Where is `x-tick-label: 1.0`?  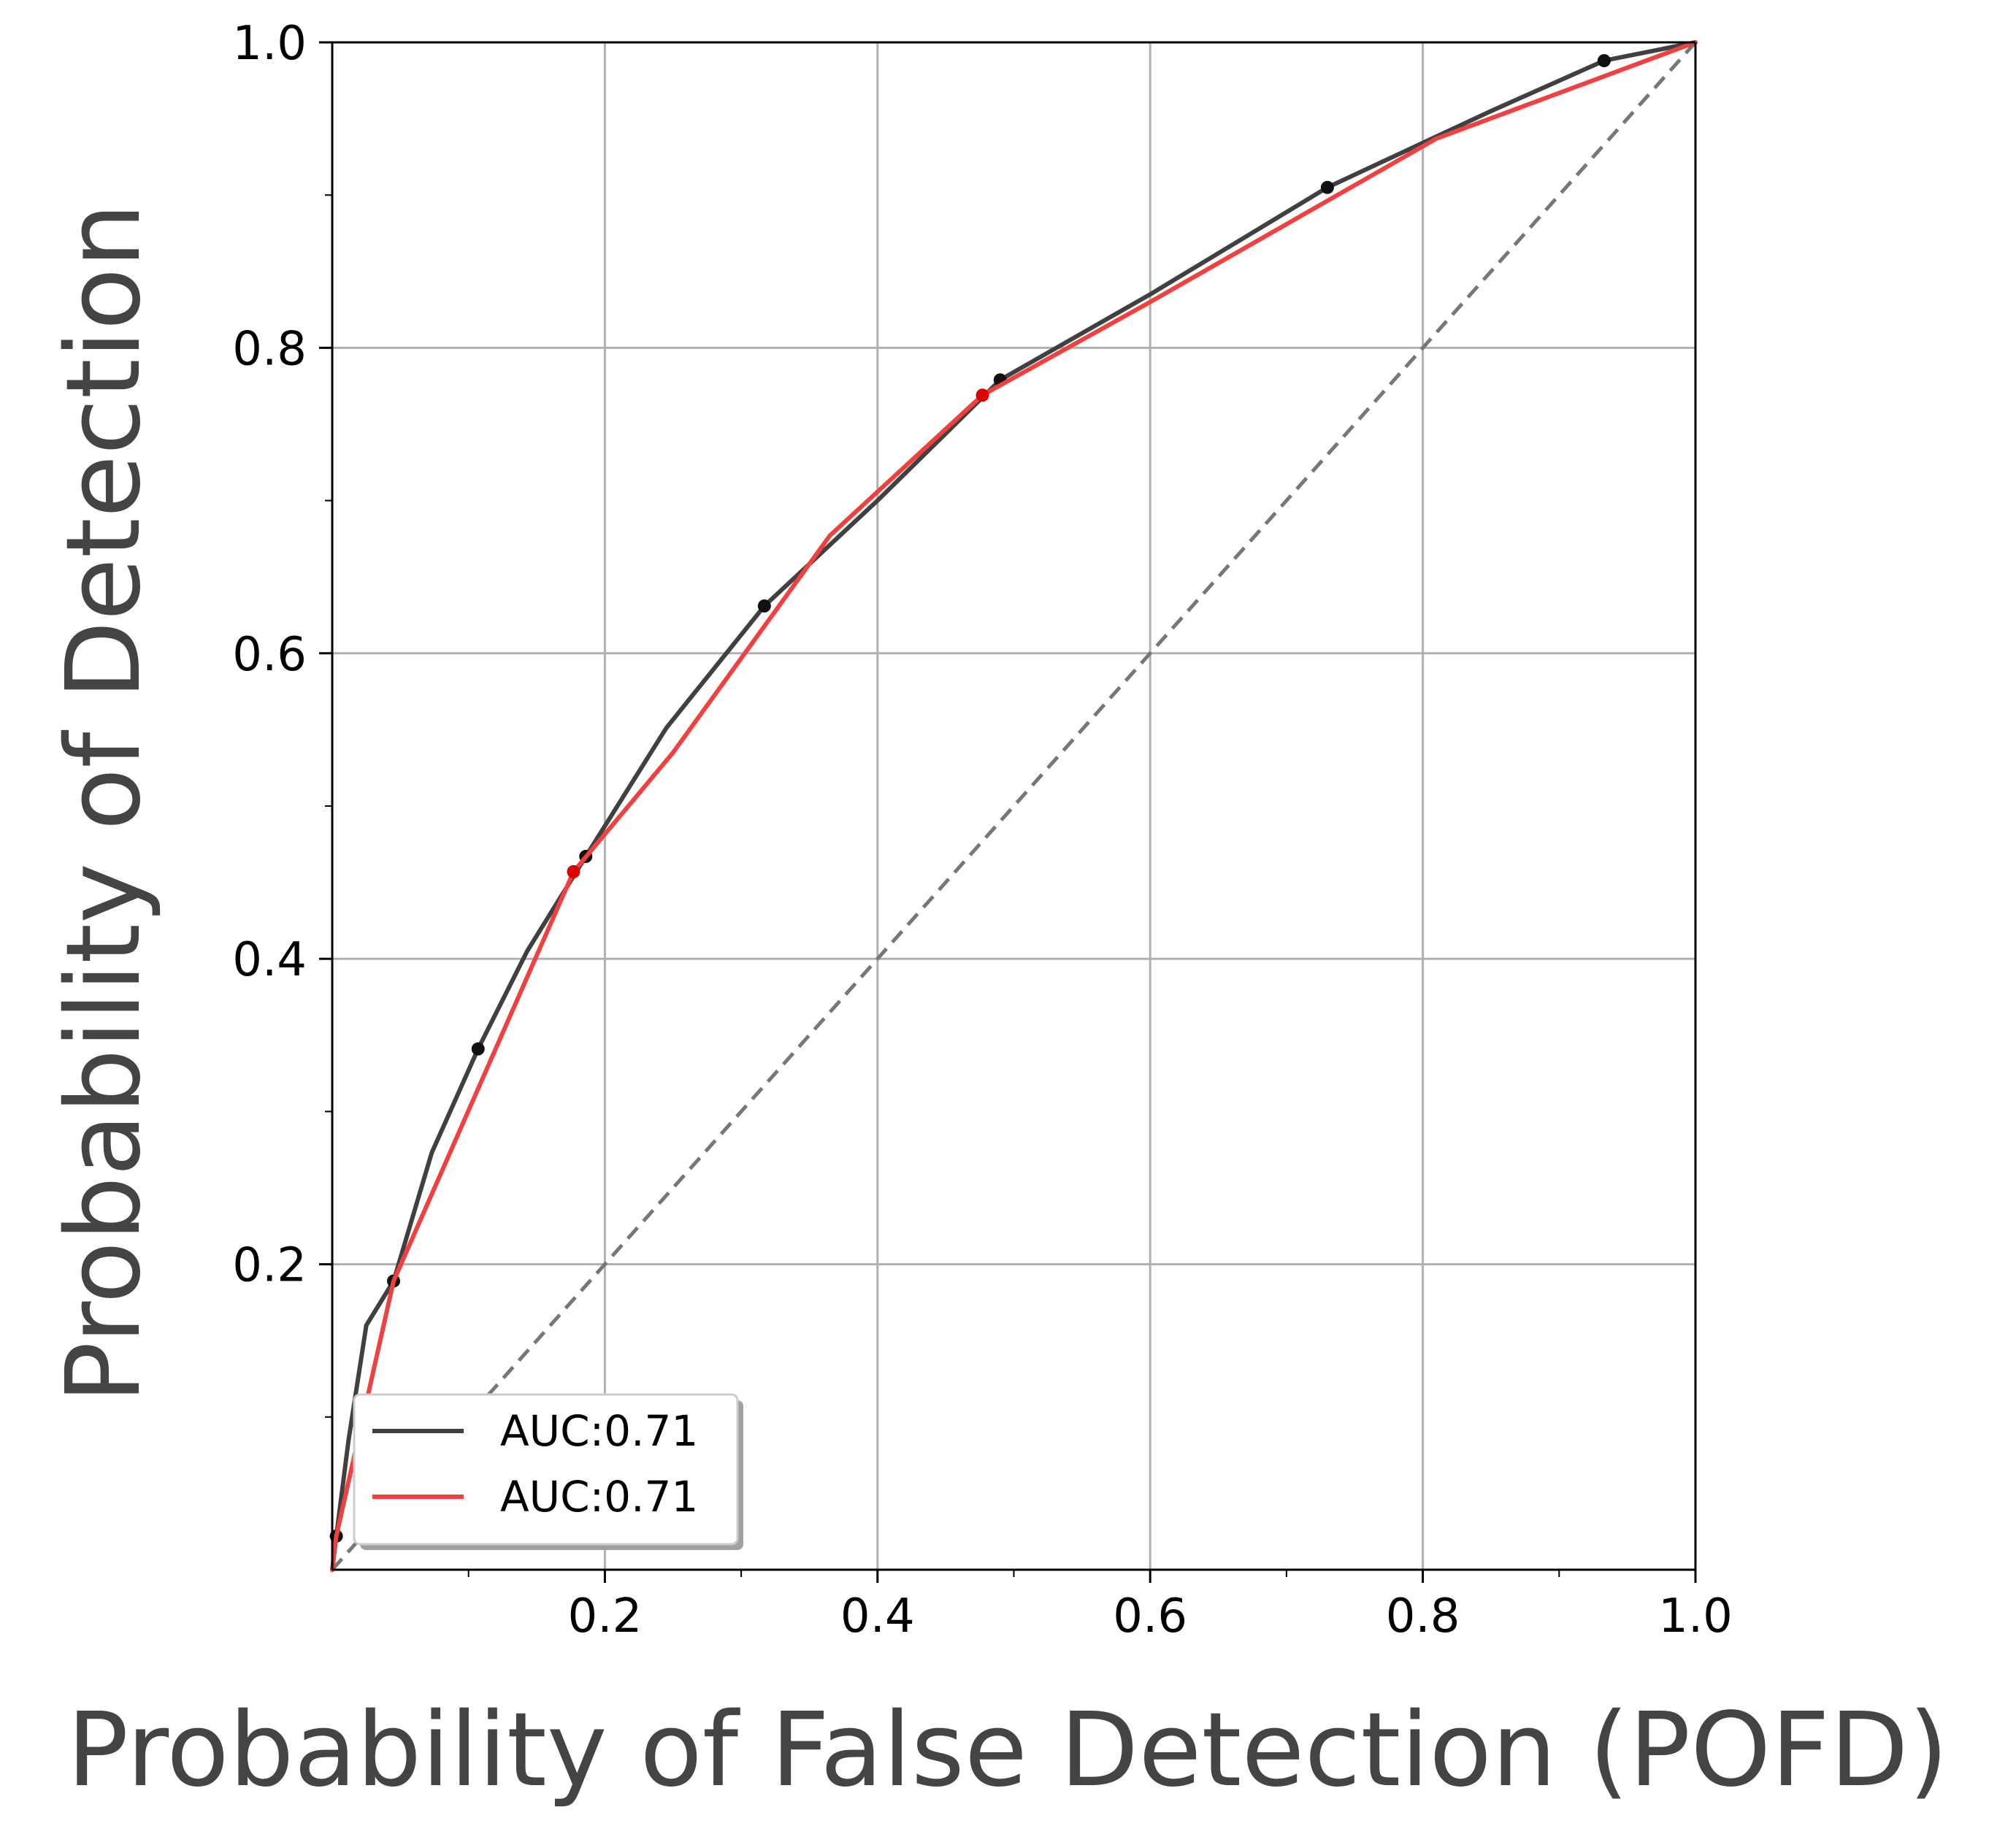
x-tick-label: 1.0 is located at coordinates (1695, 1616).